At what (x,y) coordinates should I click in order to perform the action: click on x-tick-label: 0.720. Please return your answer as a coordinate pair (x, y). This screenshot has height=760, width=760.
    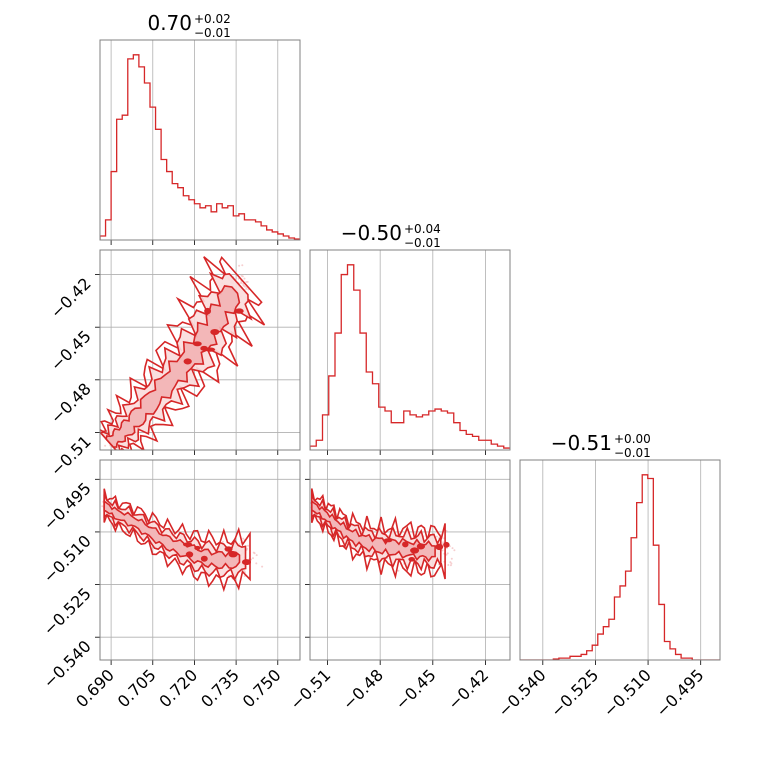
    Looking at the image, I should click on (178, 688).